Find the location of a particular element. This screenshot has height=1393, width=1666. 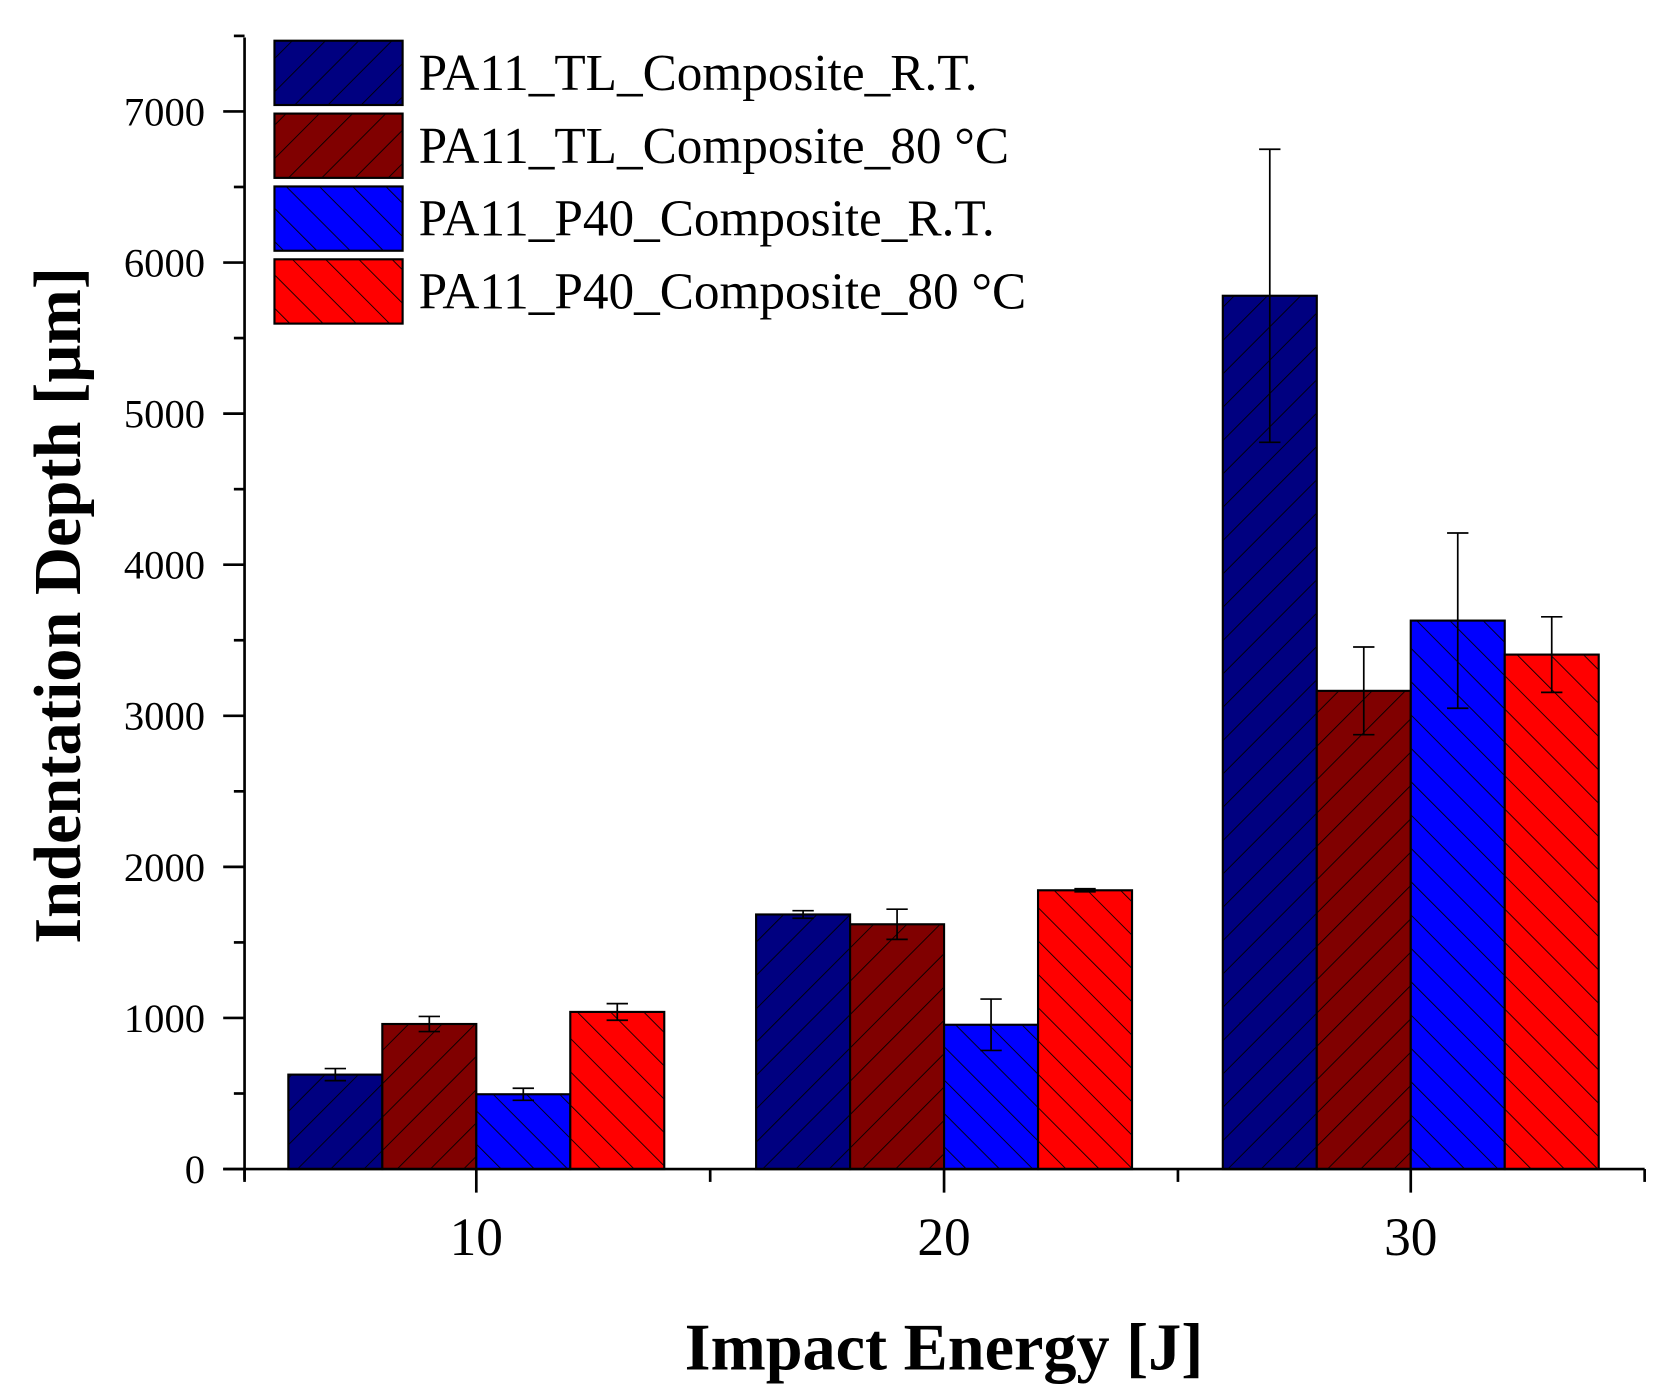

legend-label: PA11_P40_Composite_R.T. is located at coordinates (707, 219).